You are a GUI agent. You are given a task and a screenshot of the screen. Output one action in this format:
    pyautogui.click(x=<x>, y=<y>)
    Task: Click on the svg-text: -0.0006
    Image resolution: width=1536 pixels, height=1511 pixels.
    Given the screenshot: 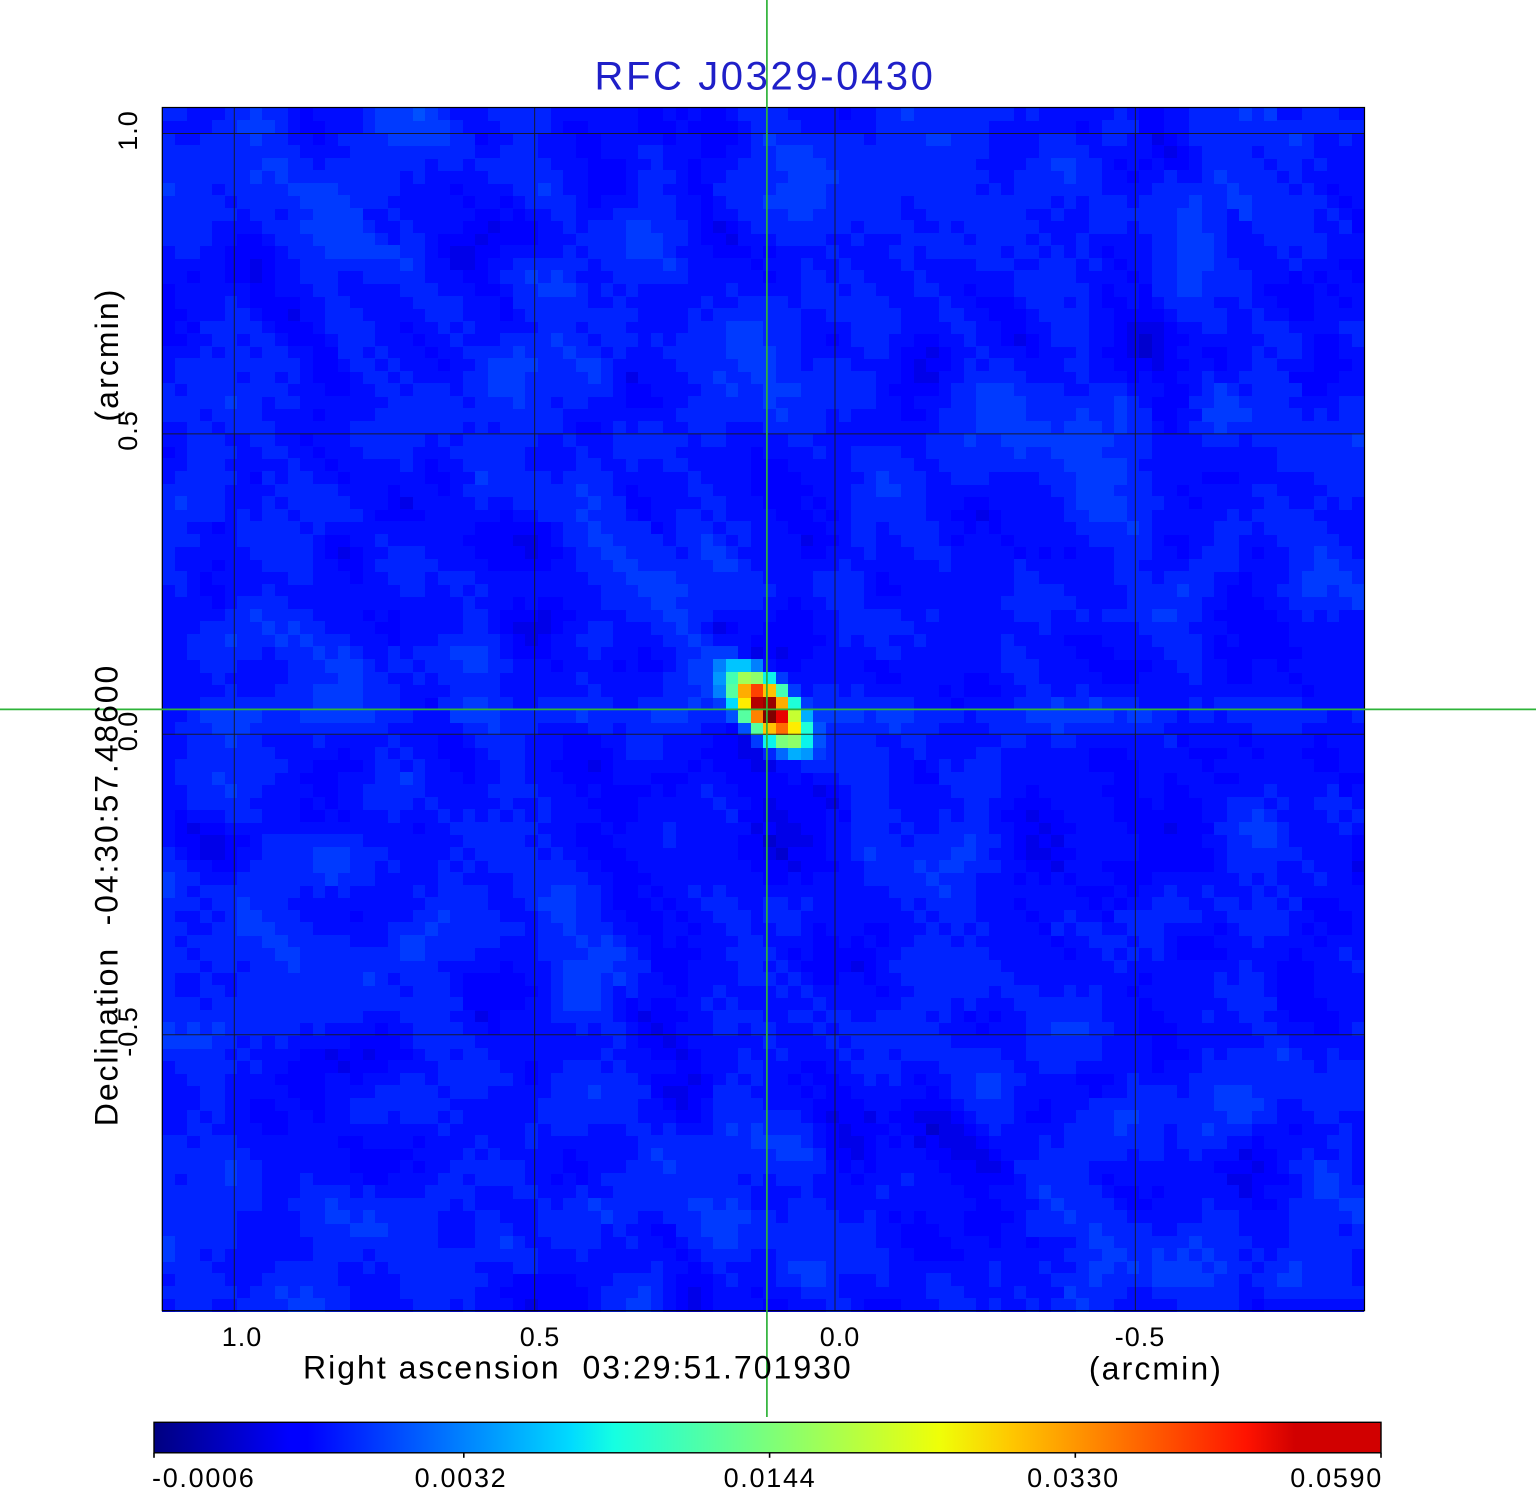 What is the action you would take?
    pyautogui.click(x=203, y=1478)
    